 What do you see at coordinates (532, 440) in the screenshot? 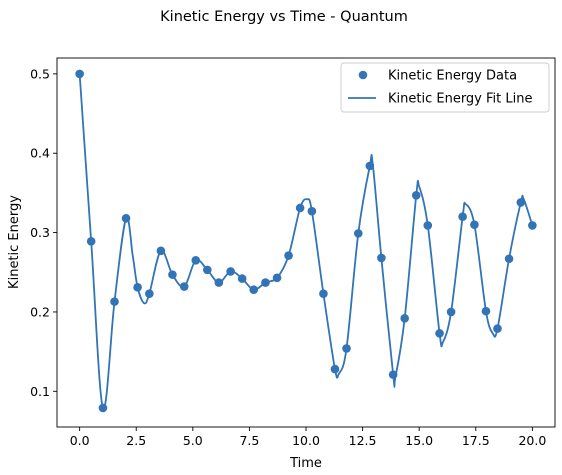
I see `x-tick-label: 20.0` at bounding box center [532, 440].